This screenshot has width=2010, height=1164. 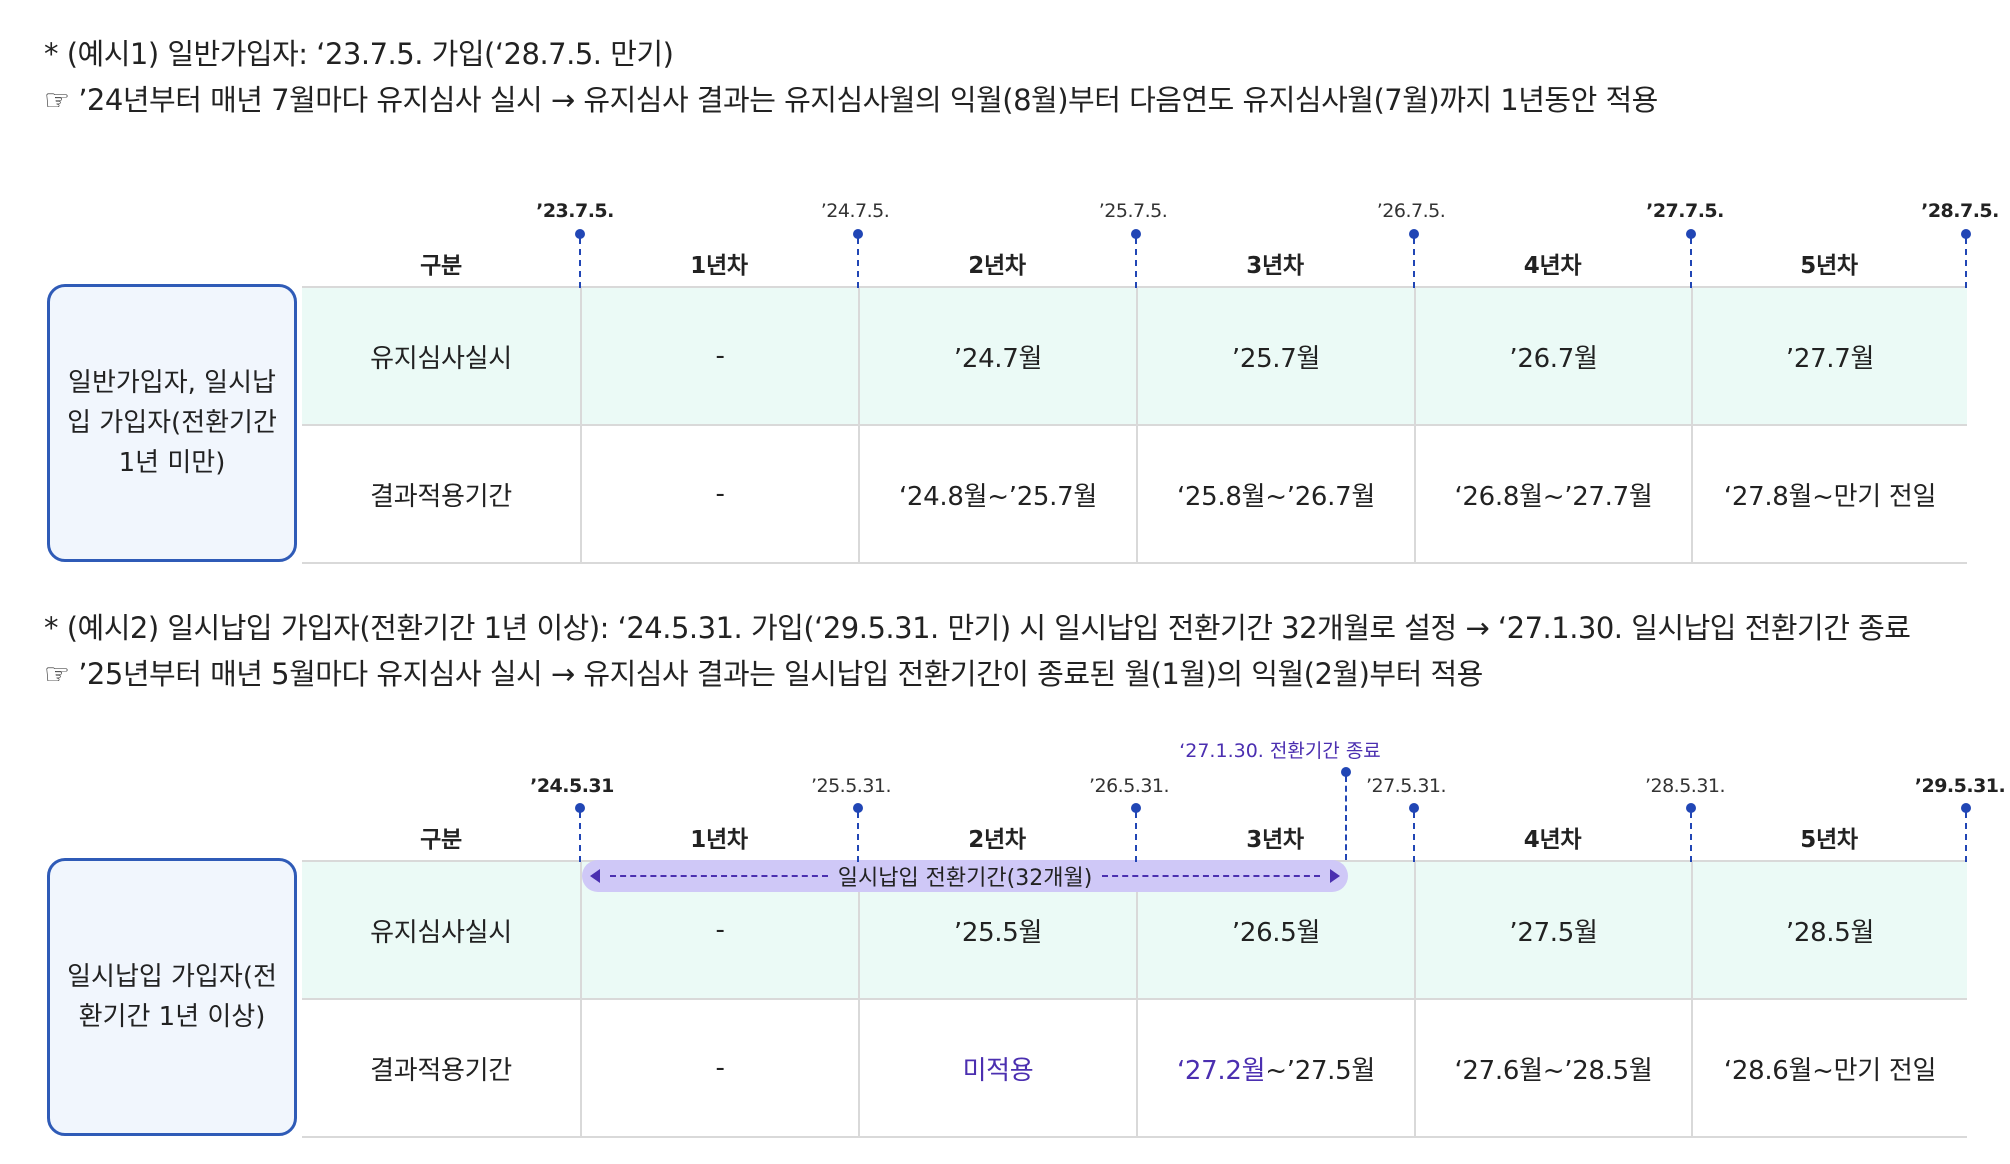 What do you see at coordinates (1211, 876) in the screenshot?
I see `period-dash-right` at bounding box center [1211, 876].